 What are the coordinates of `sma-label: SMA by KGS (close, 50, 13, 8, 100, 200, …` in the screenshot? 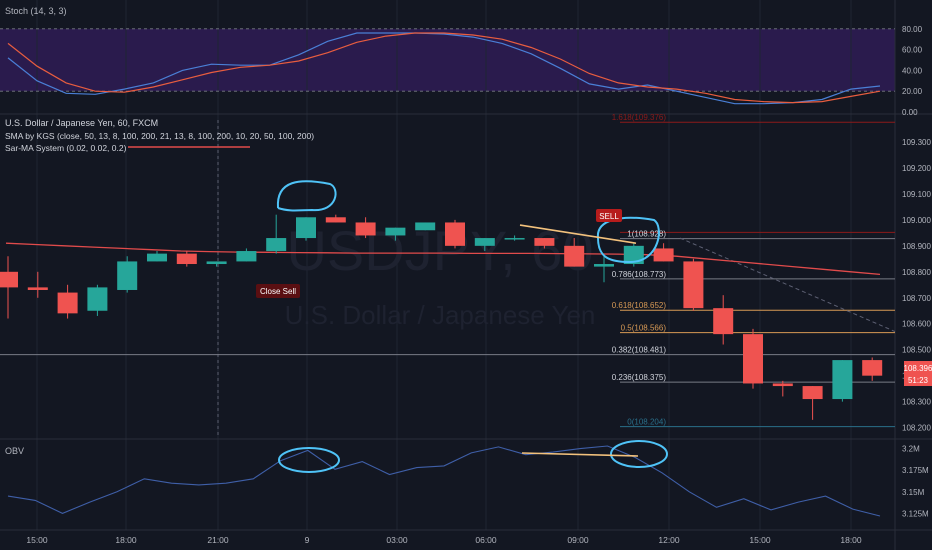 It's located at (159, 136).